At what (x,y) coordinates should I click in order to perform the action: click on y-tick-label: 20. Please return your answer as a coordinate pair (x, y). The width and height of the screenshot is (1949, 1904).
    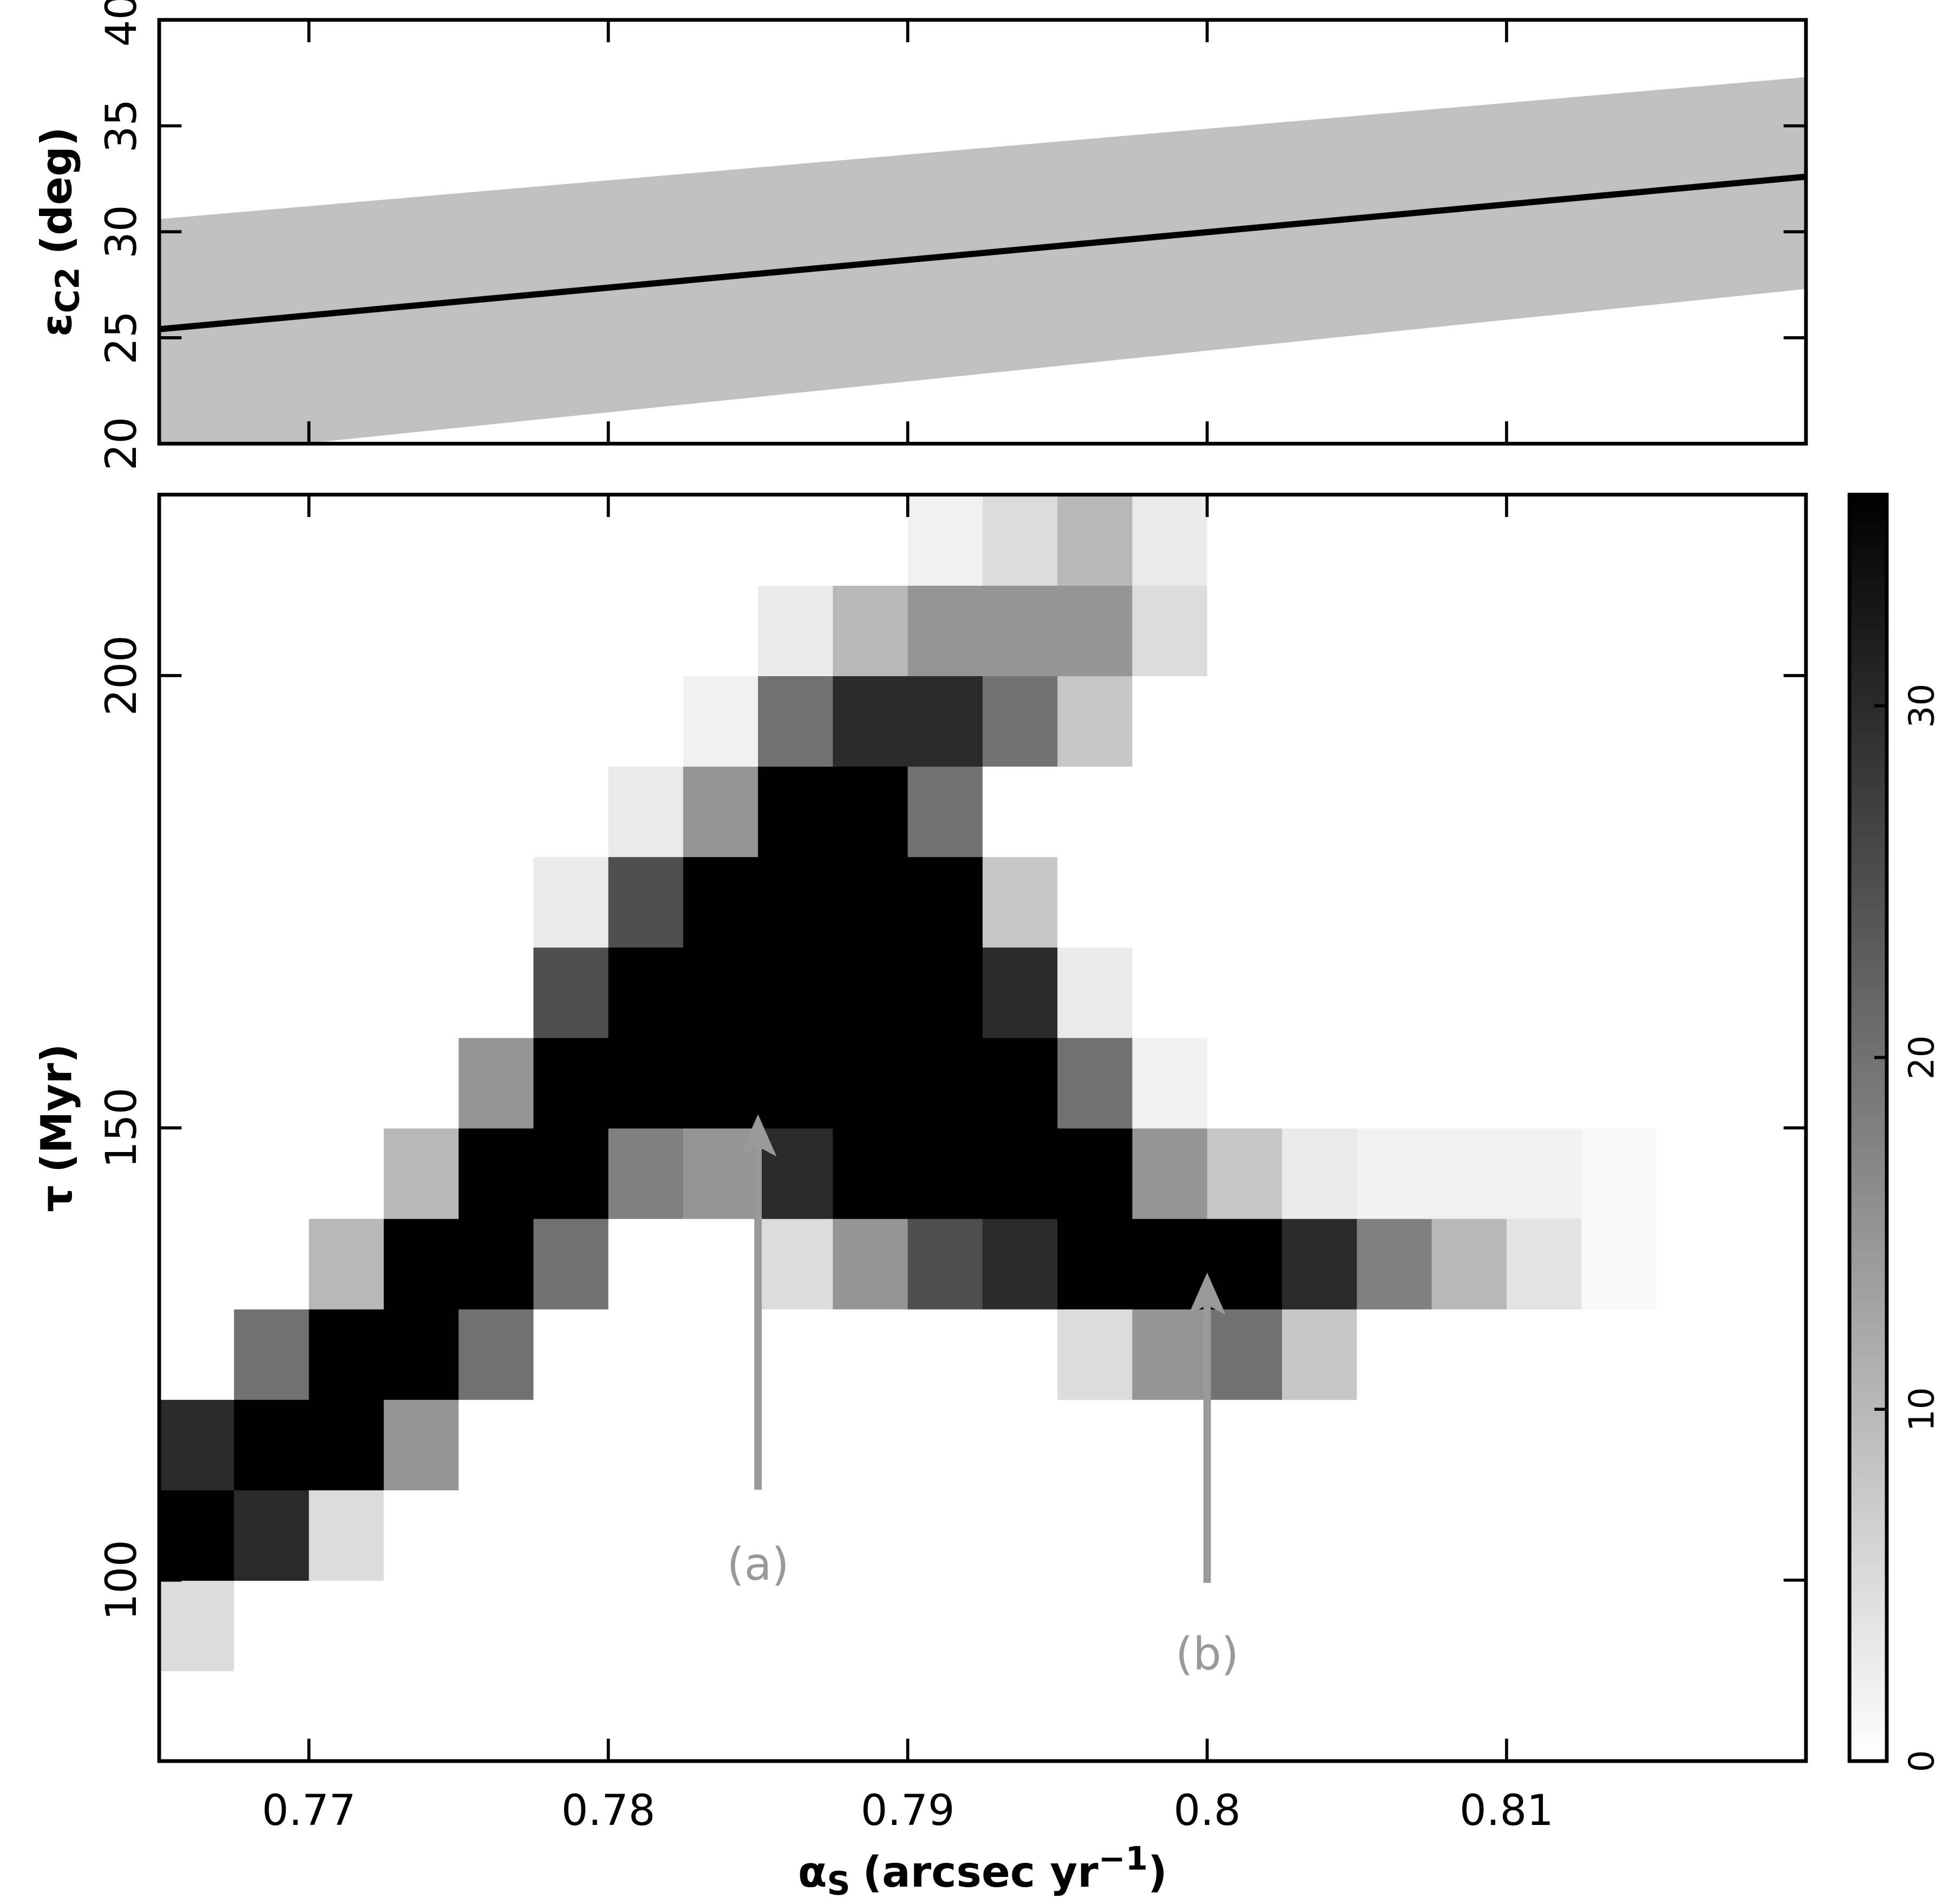
    Looking at the image, I should click on (121, 444).